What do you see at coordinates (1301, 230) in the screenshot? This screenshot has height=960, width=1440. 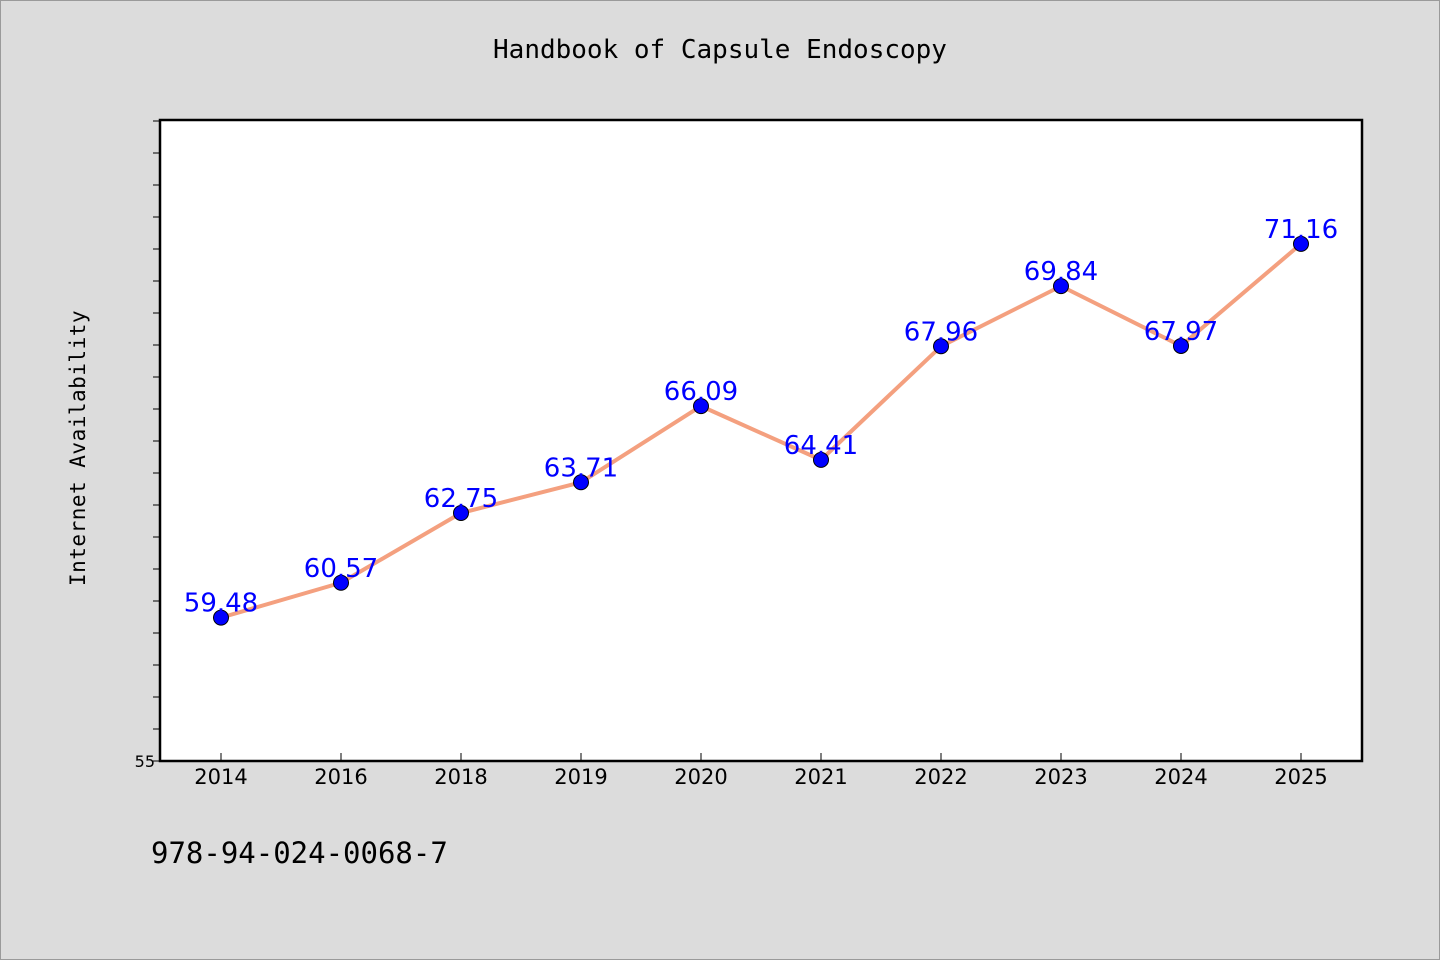 I see `data-label: 71.16` at bounding box center [1301, 230].